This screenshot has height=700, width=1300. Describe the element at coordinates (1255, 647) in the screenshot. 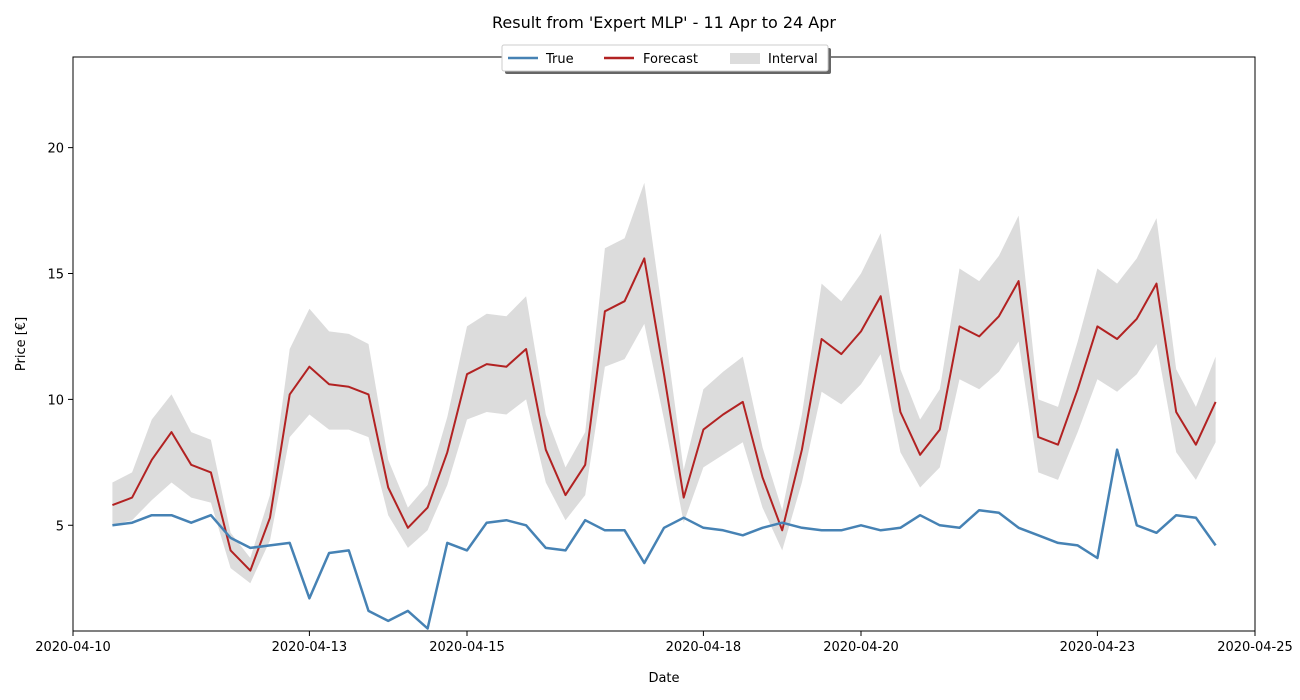

I see `x-tick-label: 2020-04-25` at that location.